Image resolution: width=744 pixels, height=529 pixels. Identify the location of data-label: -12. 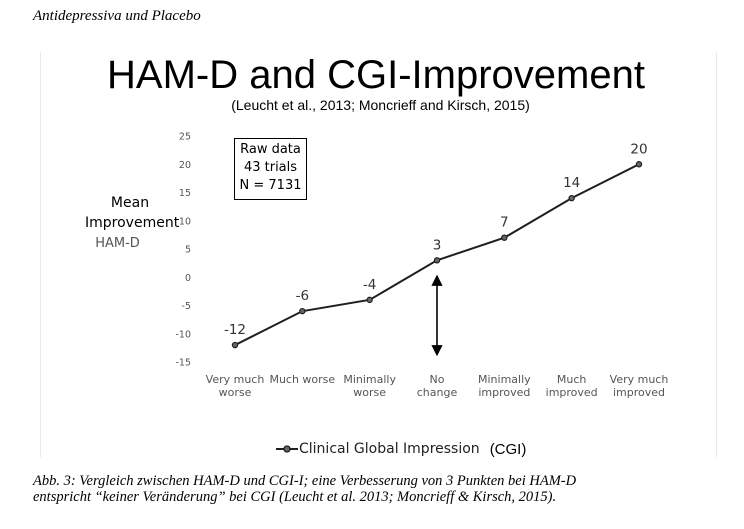
(235, 330).